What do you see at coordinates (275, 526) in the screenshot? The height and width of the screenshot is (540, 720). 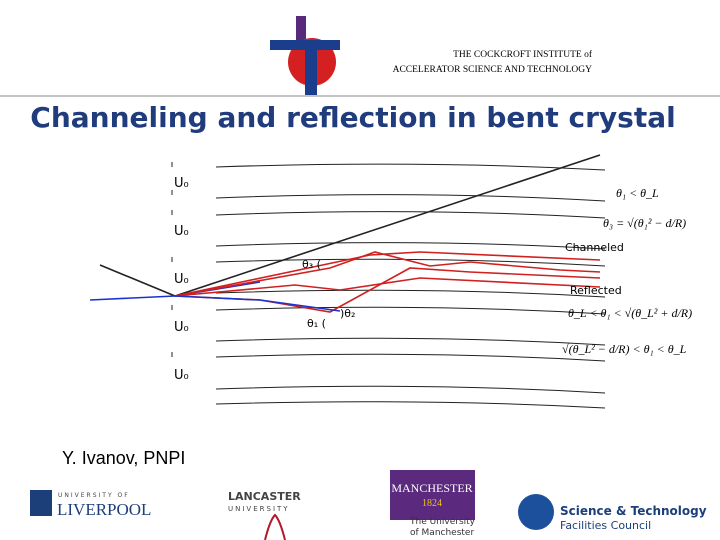 I see `lancaster-mark` at bounding box center [275, 526].